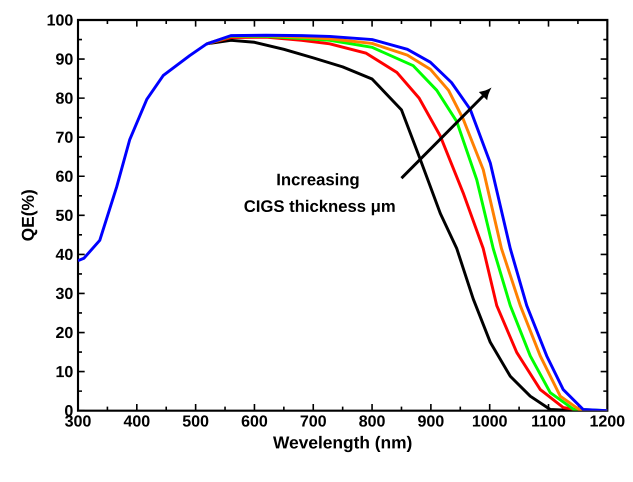  I want to click on x-tick-label: 500, so click(195, 421).